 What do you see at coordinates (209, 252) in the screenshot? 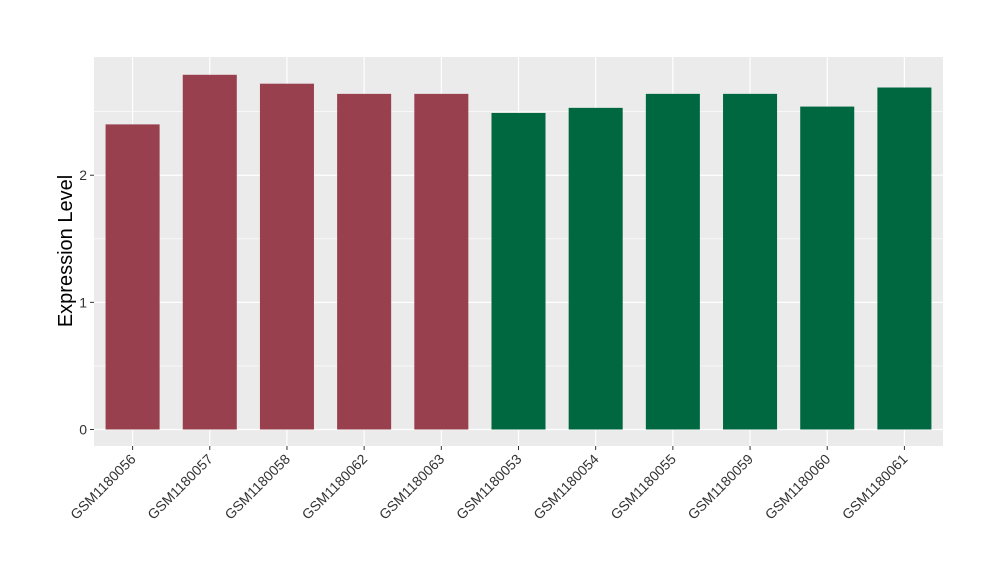
I see `bar-GSM1180057` at bounding box center [209, 252].